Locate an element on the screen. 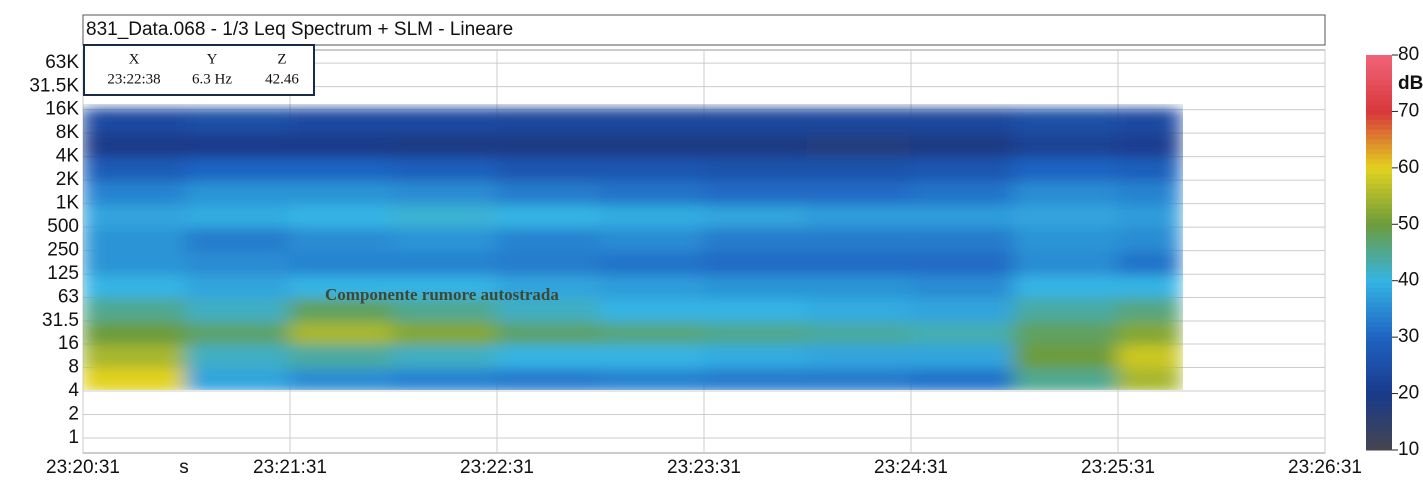  x-tick-label: 23:24:31 is located at coordinates (911, 467).